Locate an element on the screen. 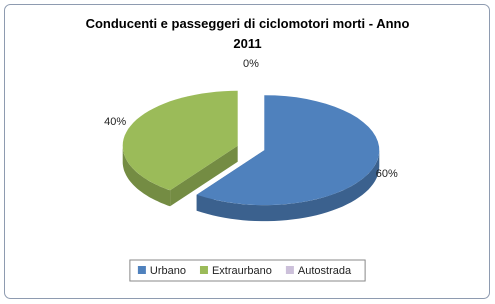  slice is located at coordinates (180, 148).